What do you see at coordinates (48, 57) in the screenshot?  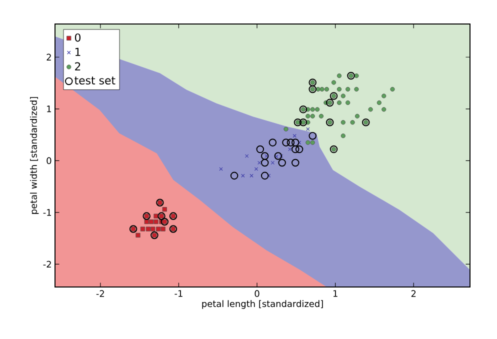 I see `y-tick-label: 2` at bounding box center [48, 57].